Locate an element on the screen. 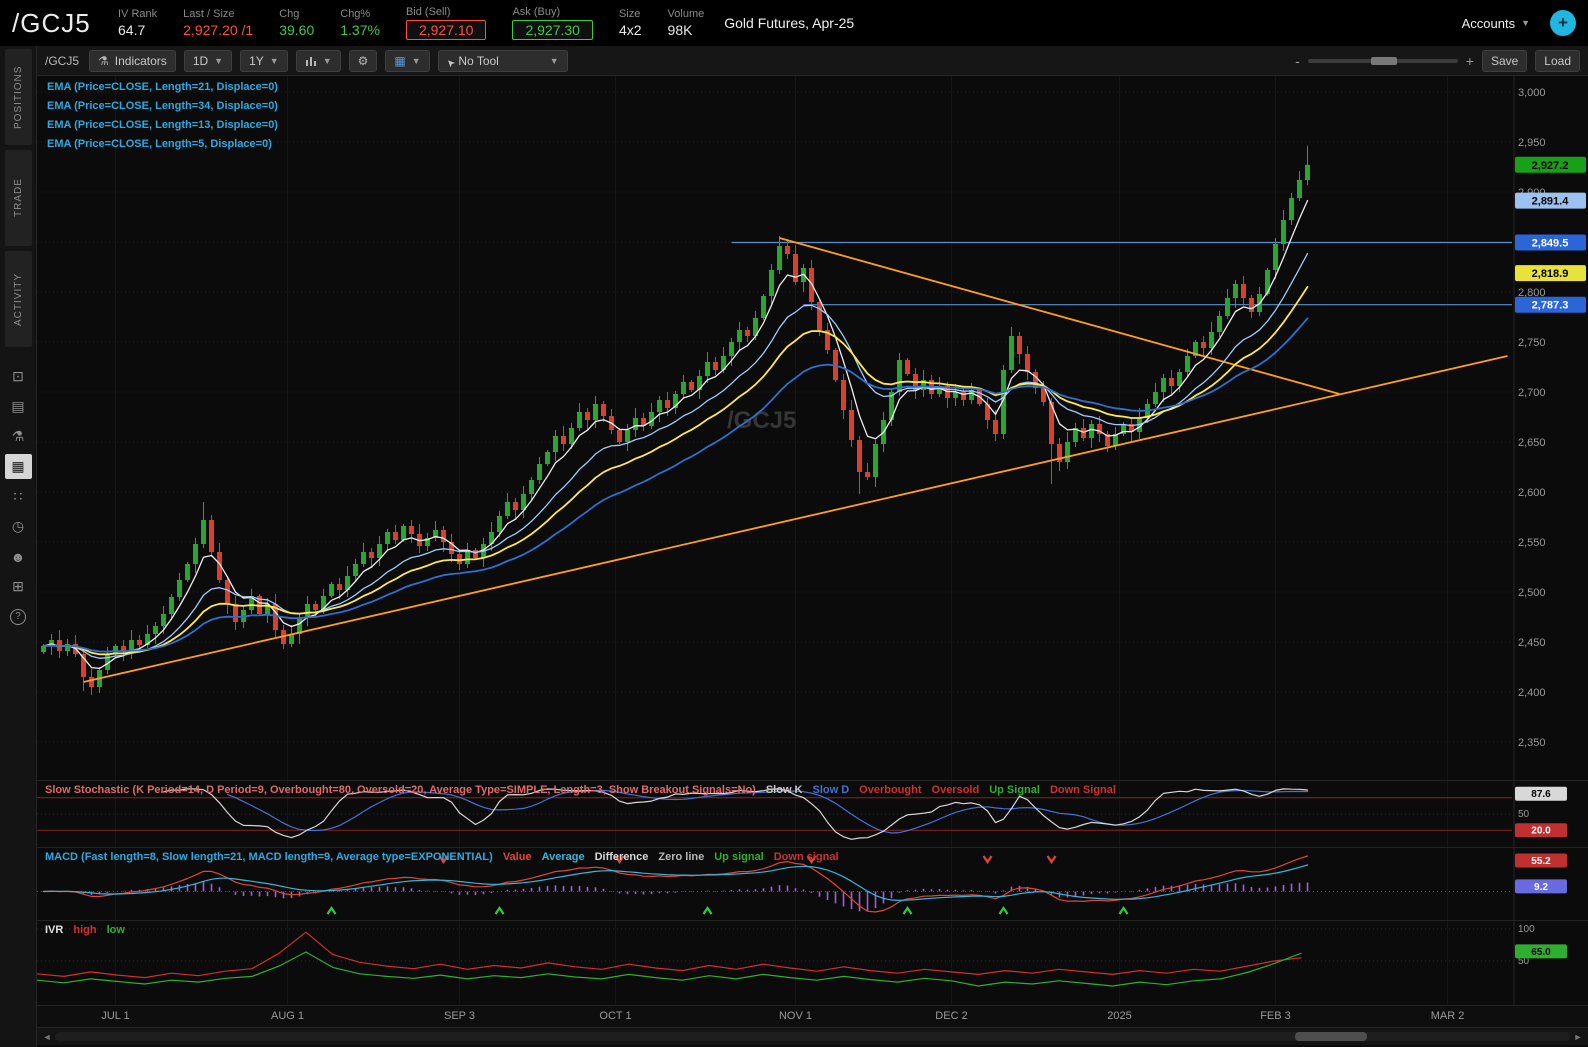 The width and height of the screenshot is (1588, 1047). symbol-title: /GCJ5 is located at coordinates (51, 22).